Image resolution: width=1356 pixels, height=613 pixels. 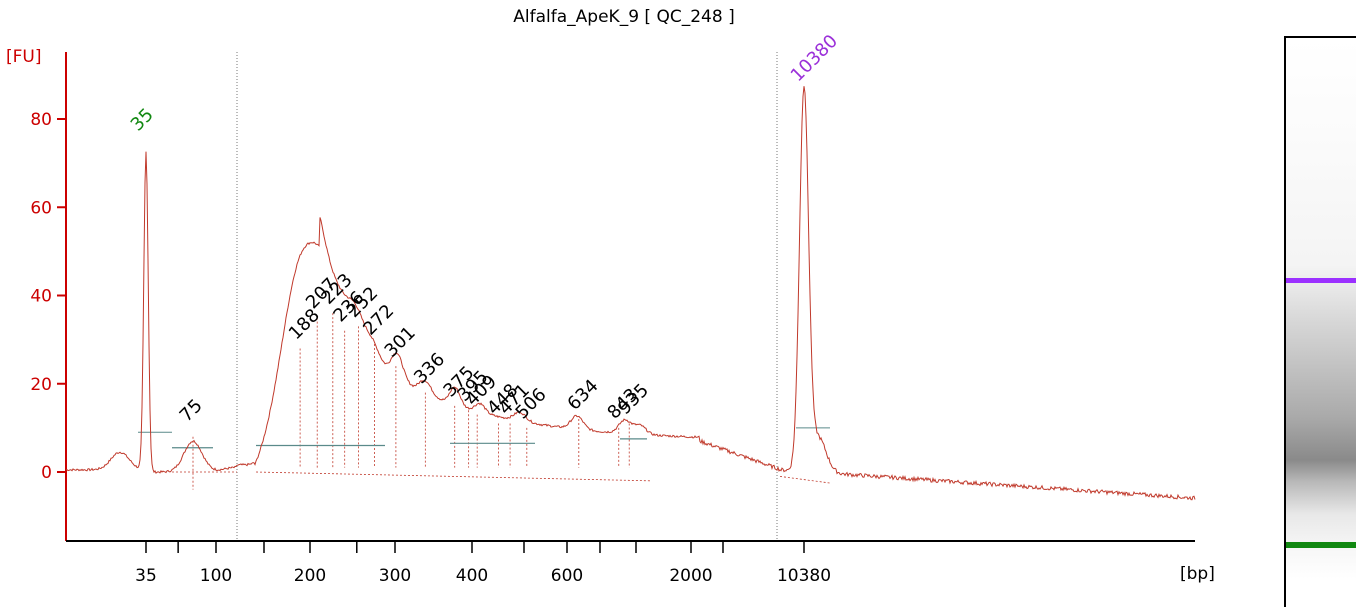 What do you see at coordinates (1321, 280) in the screenshot?
I see `gel-upper-marker-band` at bounding box center [1321, 280].